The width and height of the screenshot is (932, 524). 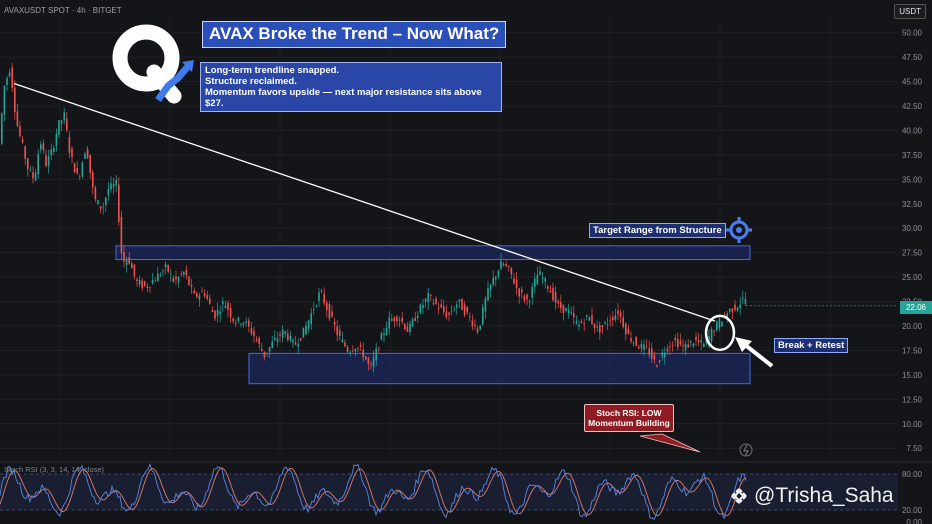 I want to click on rsi-band, so click(x=449, y=492).